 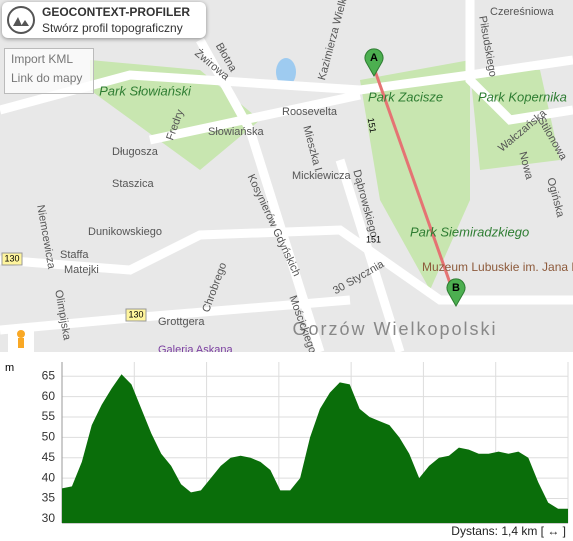 I want to click on menu-item: Import KML, so click(x=42, y=59).